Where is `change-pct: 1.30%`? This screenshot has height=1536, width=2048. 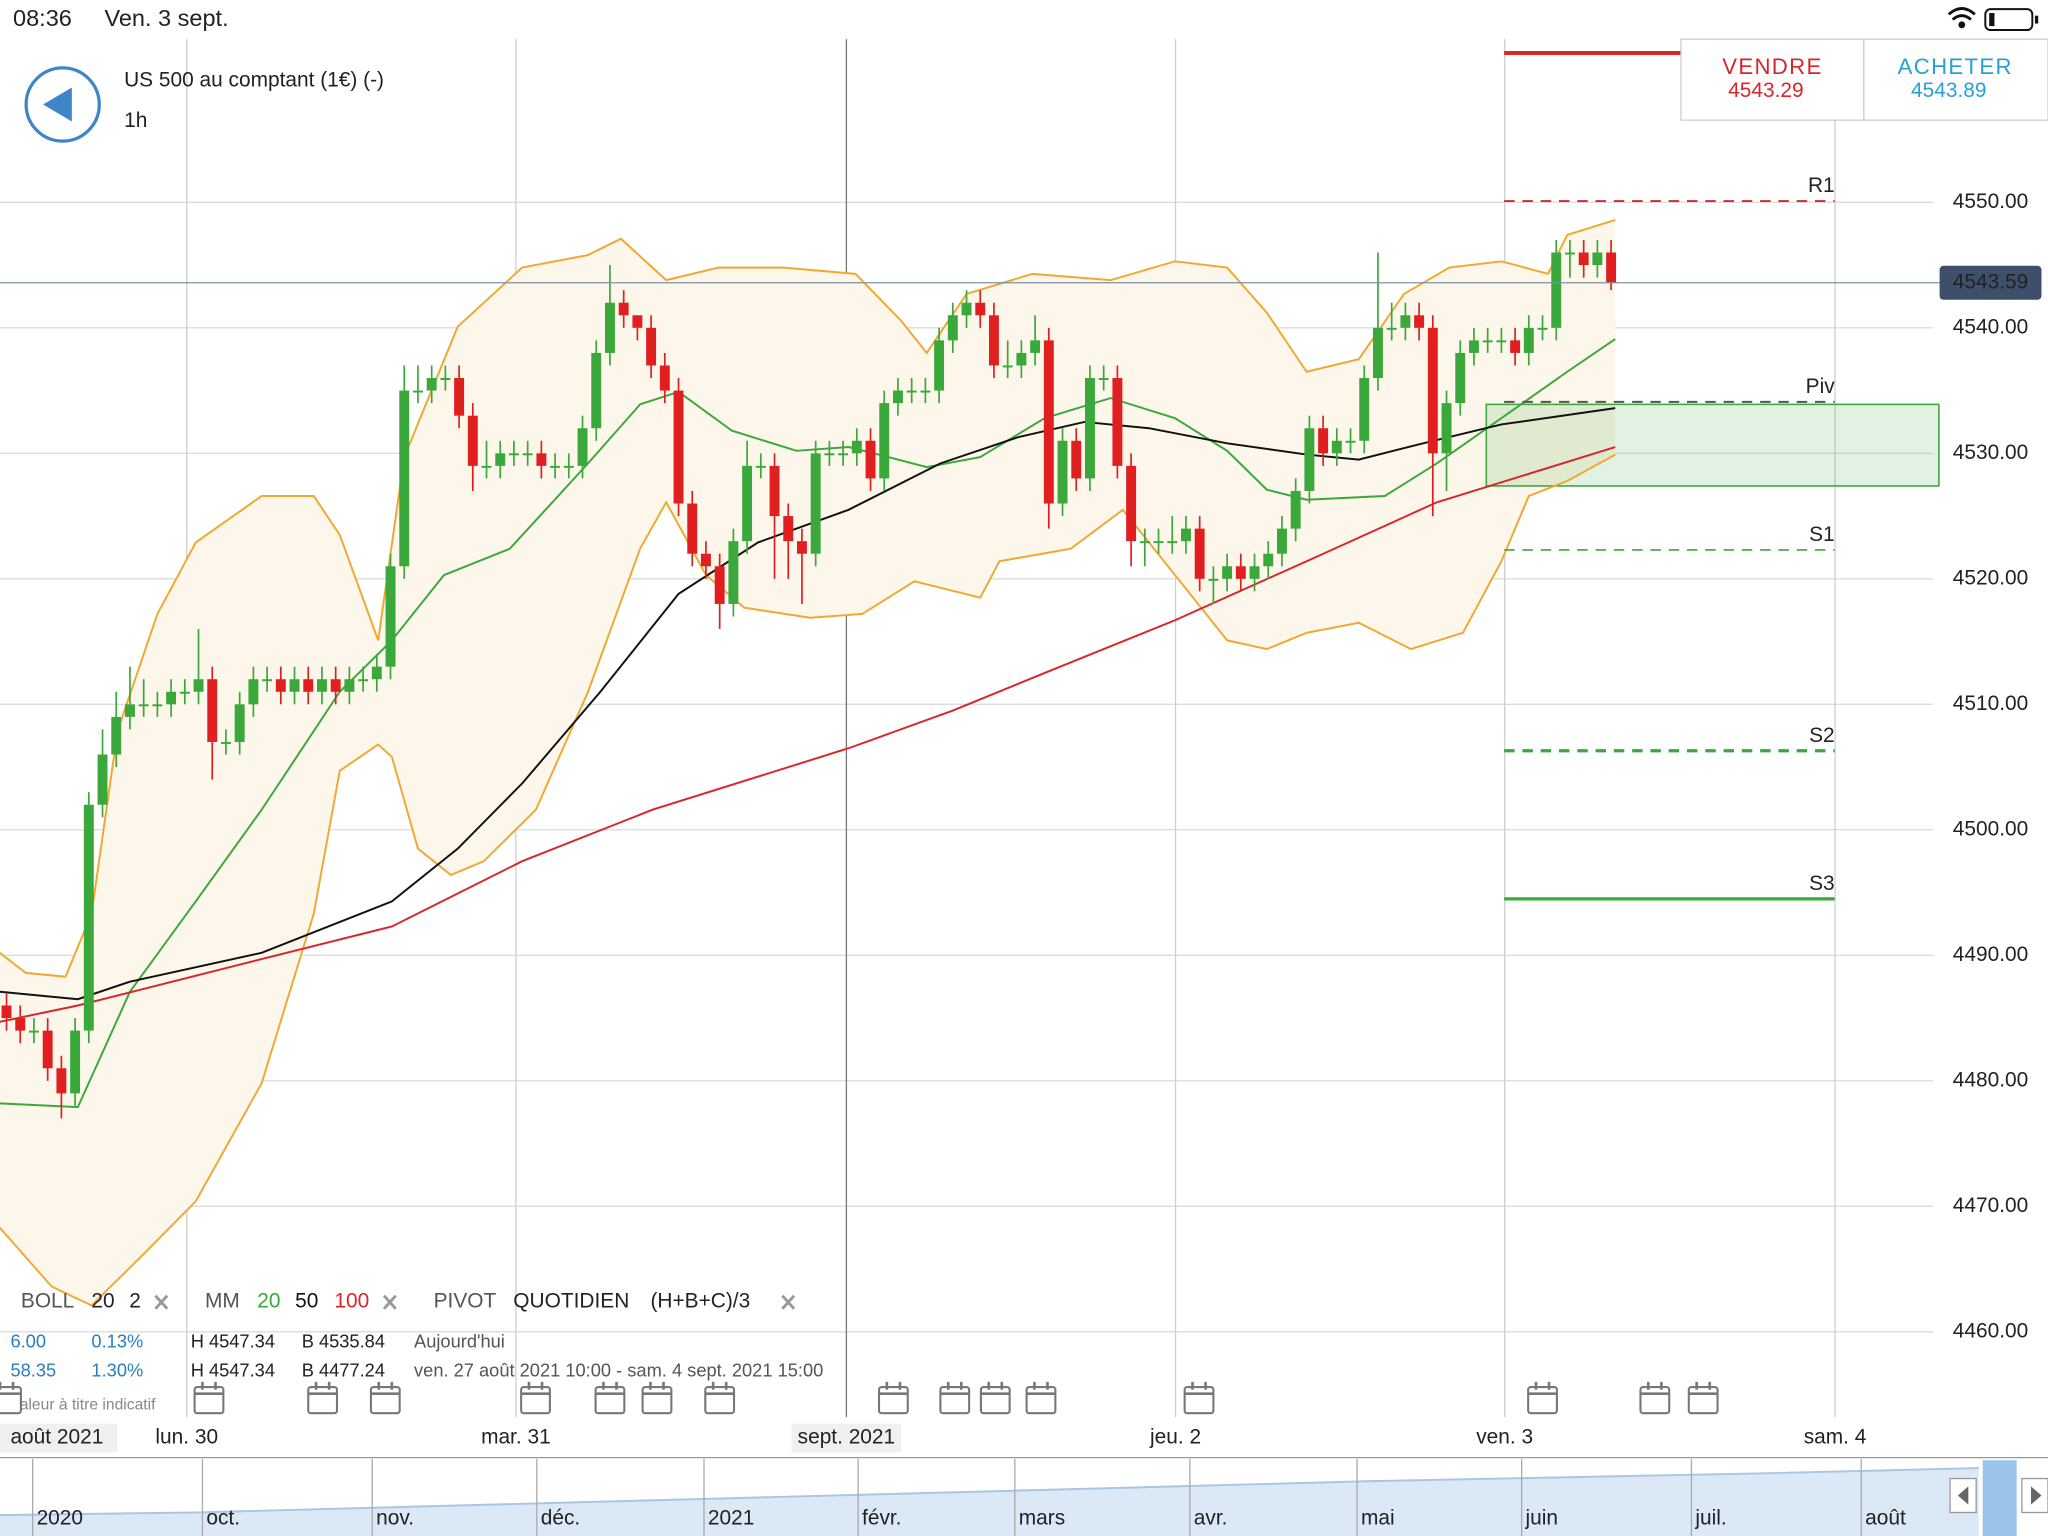
change-pct: 1.30% is located at coordinates (117, 1369).